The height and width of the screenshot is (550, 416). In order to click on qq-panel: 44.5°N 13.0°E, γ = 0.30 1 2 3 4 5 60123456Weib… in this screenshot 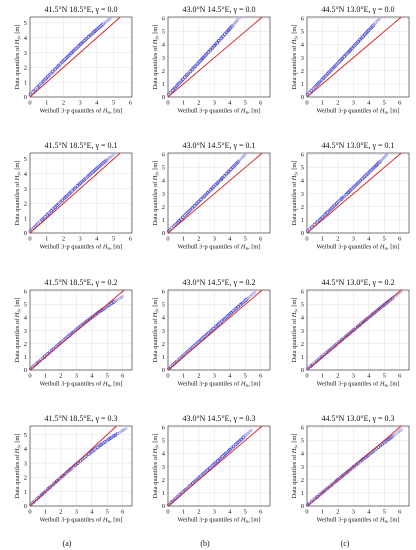, I will do `click(350, 469)`.